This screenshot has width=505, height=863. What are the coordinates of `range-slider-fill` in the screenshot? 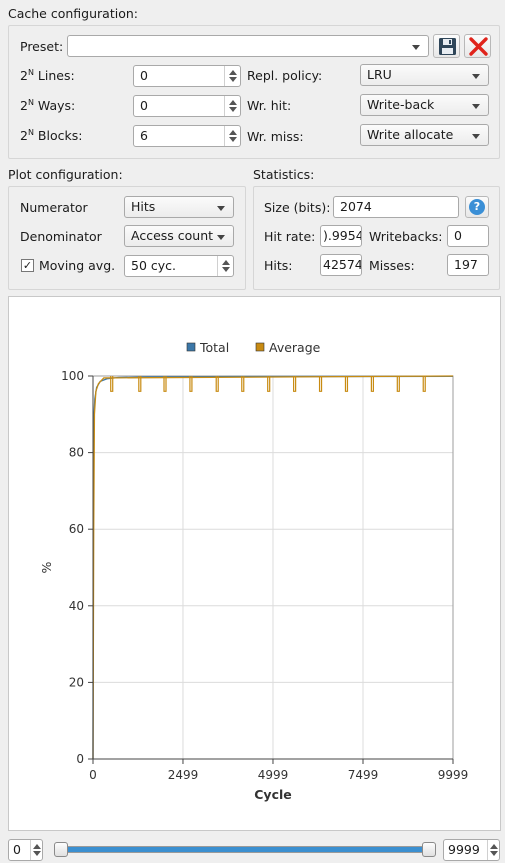 It's located at (246, 849).